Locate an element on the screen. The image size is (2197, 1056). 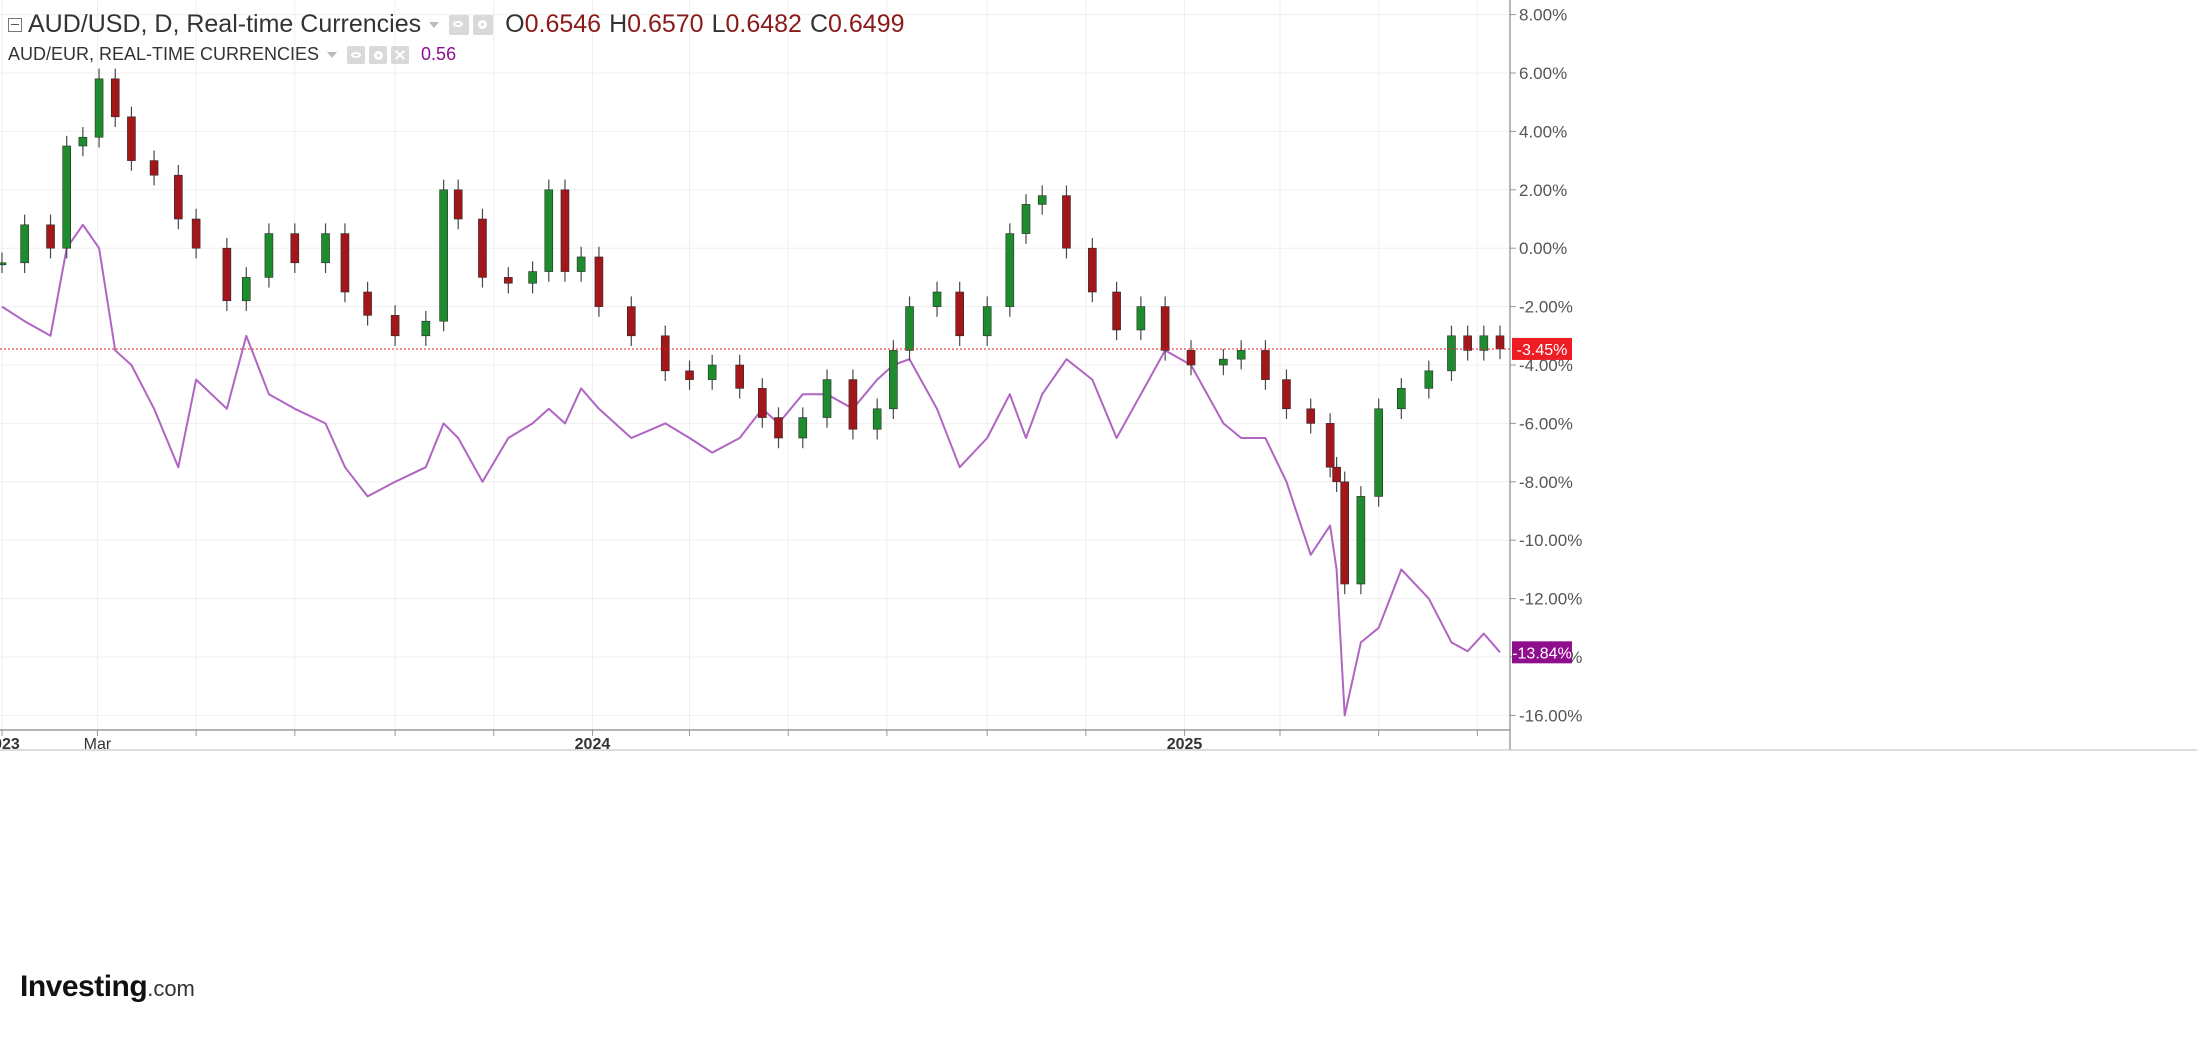
open-value: 0.6546 is located at coordinates (563, 24).